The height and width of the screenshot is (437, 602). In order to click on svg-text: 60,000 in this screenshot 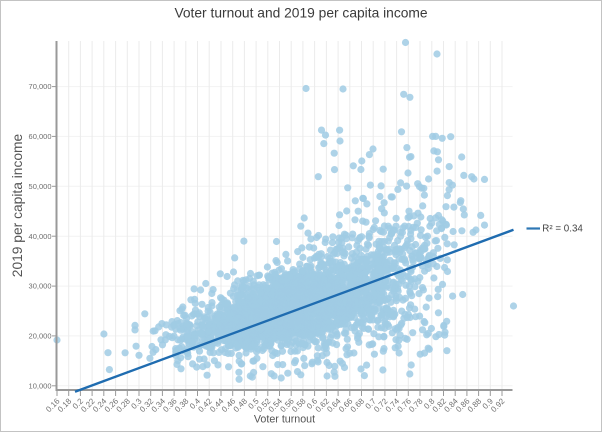, I will do `click(40, 136)`.